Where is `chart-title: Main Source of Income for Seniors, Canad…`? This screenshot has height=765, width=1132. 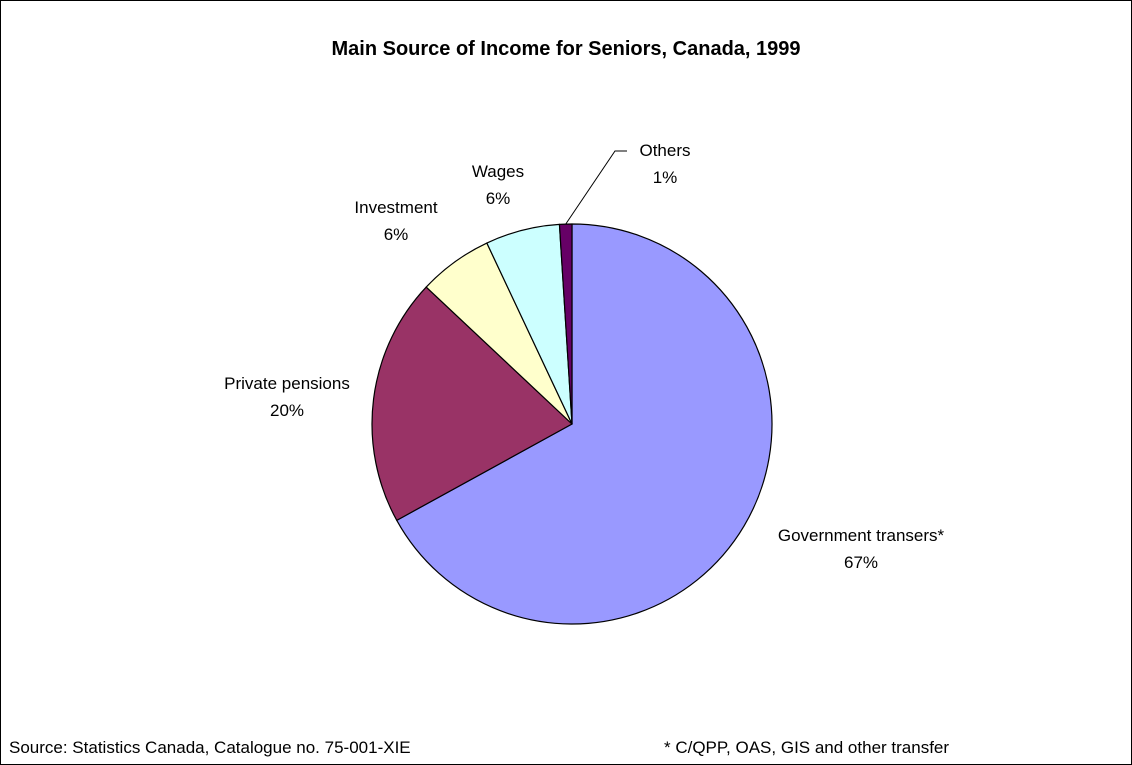 chart-title: Main Source of Income for Seniors, Canad… is located at coordinates (565, 49).